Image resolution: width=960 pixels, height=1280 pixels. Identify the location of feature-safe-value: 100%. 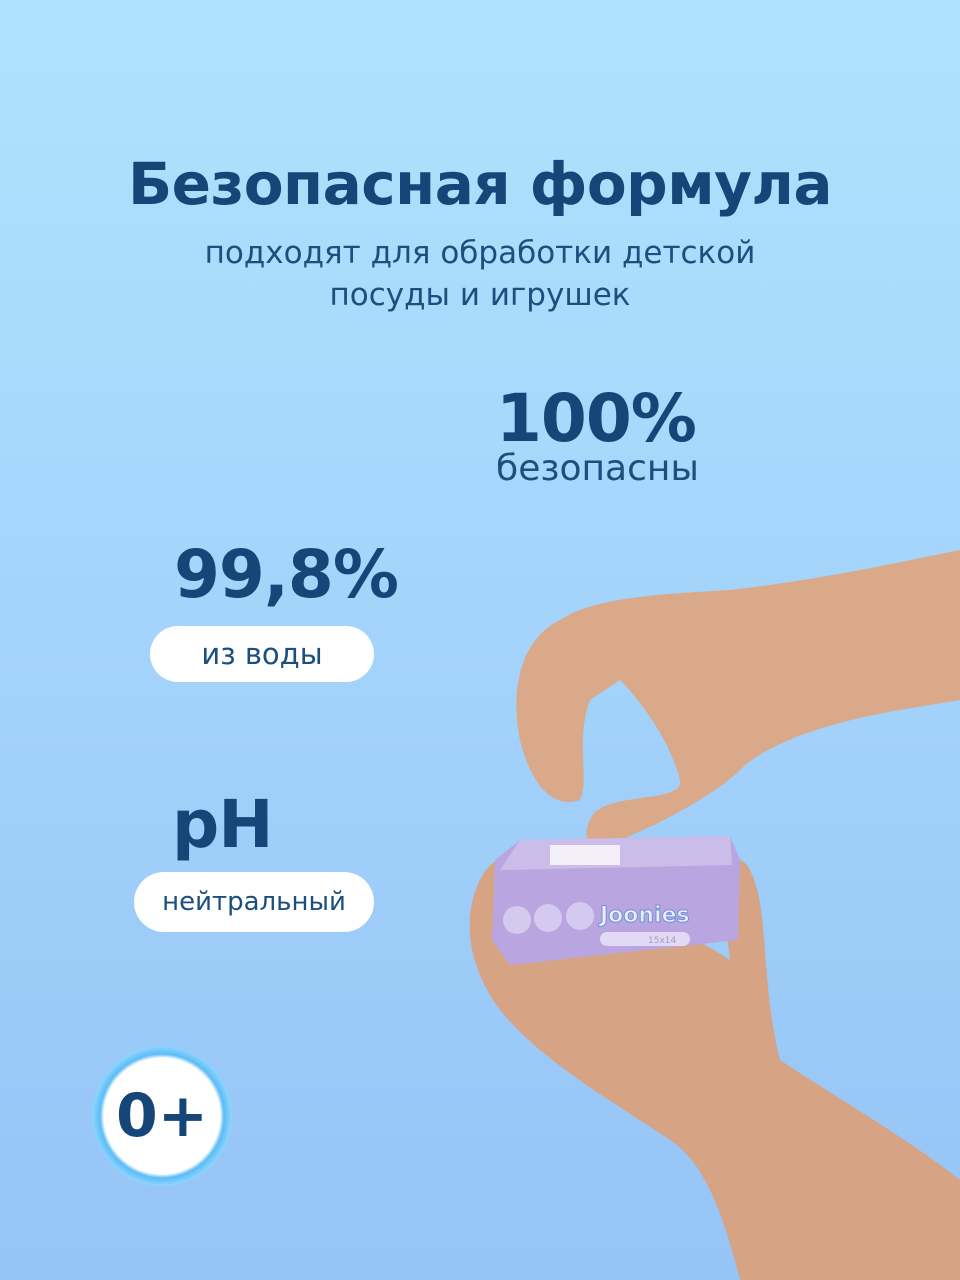
(596, 418).